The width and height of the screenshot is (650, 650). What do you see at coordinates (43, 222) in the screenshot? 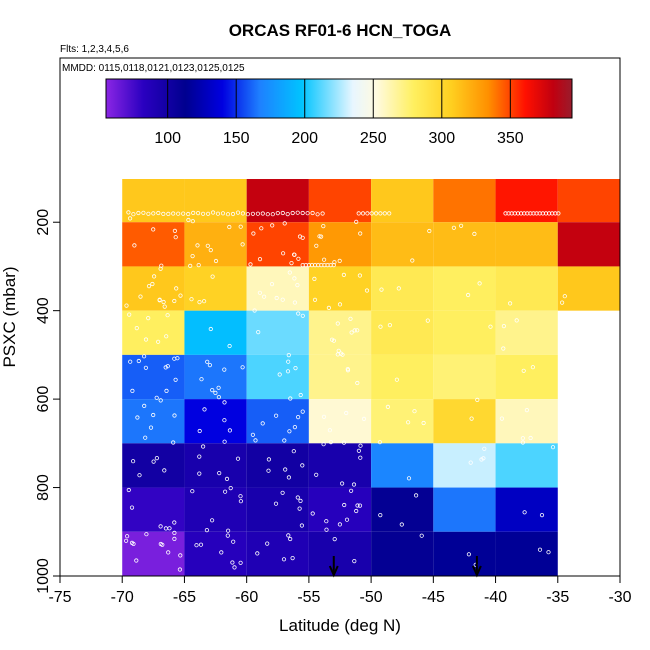
I see `y-tick-label: 200` at bounding box center [43, 222].